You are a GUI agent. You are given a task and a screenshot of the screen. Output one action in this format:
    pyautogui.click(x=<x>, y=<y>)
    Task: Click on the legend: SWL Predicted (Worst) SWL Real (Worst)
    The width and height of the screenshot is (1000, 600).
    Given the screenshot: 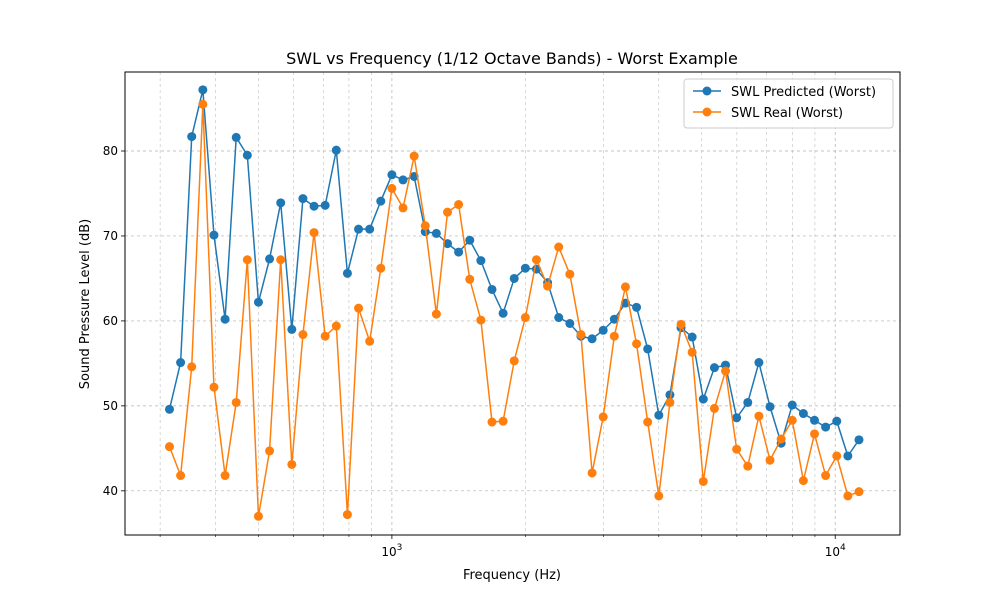 What is the action you would take?
    pyautogui.click(x=788, y=103)
    